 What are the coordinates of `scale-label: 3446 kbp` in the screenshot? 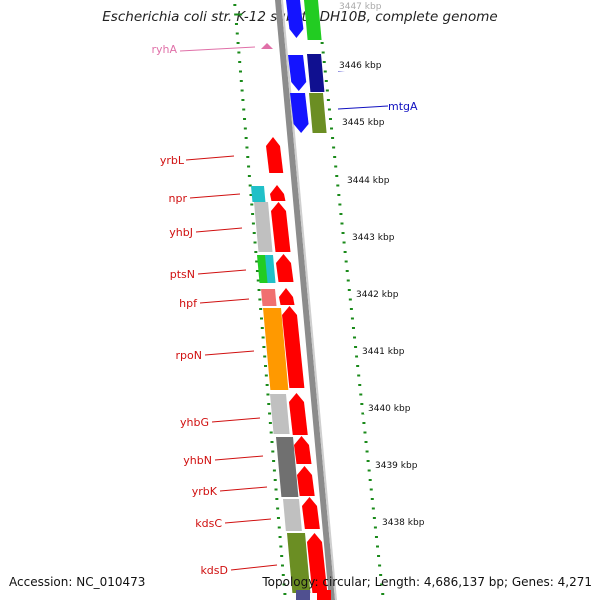 It's located at (360, 66).